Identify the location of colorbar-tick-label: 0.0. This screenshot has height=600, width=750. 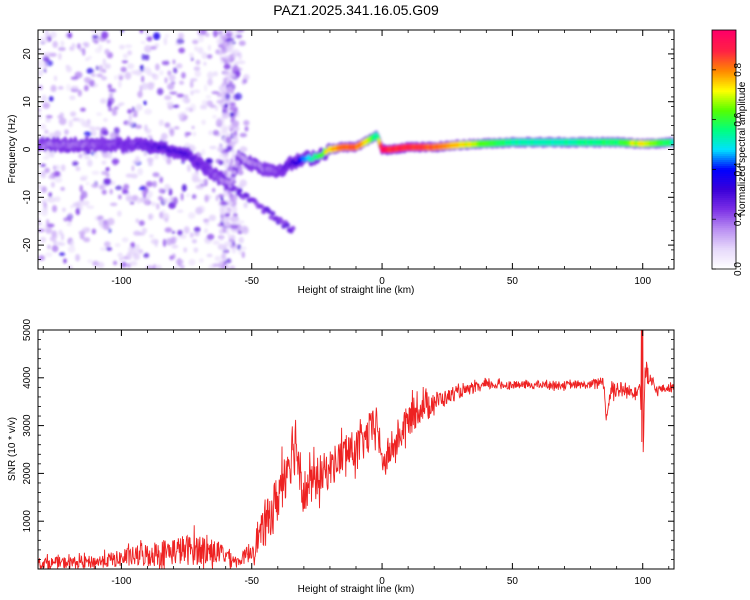
(738, 269).